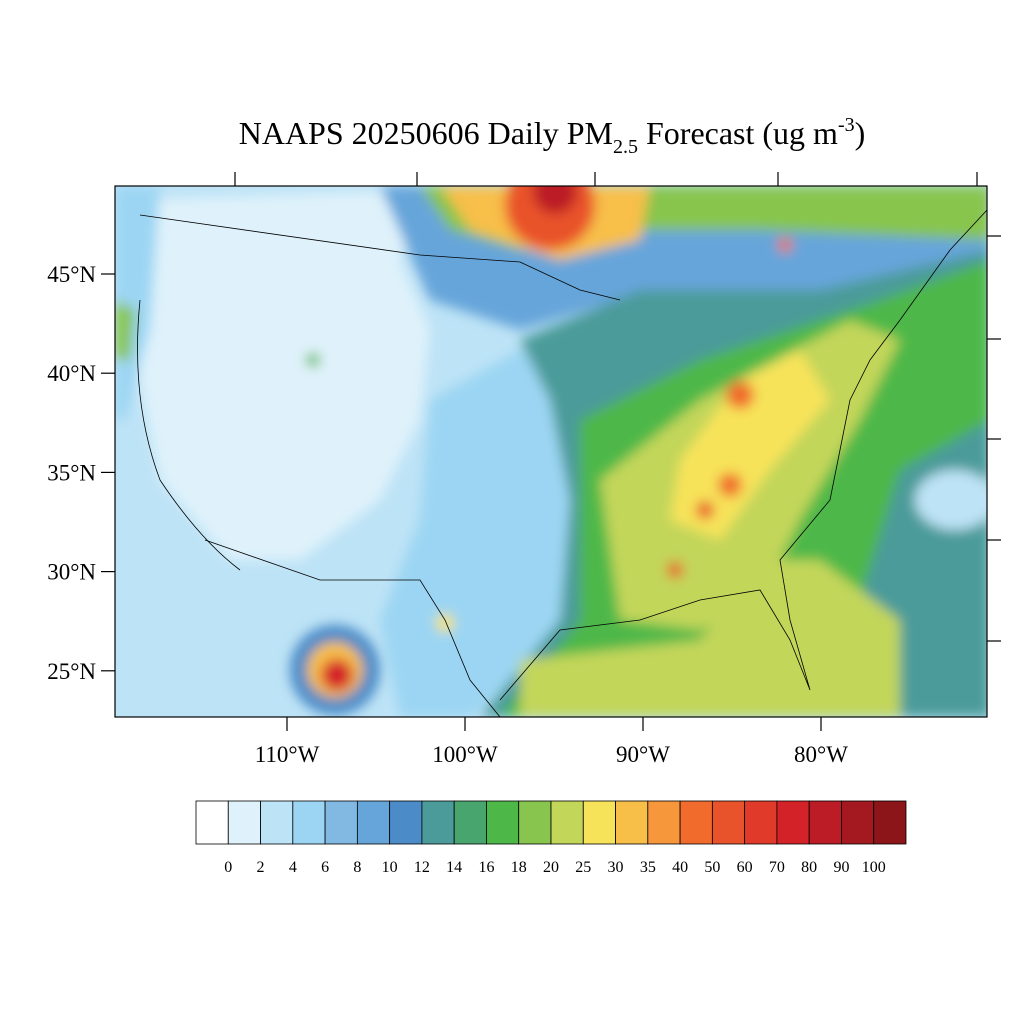 The image size is (1024, 1029). What do you see at coordinates (486, 867) in the screenshot?
I see `colorbar-label: 16` at bounding box center [486, 867].